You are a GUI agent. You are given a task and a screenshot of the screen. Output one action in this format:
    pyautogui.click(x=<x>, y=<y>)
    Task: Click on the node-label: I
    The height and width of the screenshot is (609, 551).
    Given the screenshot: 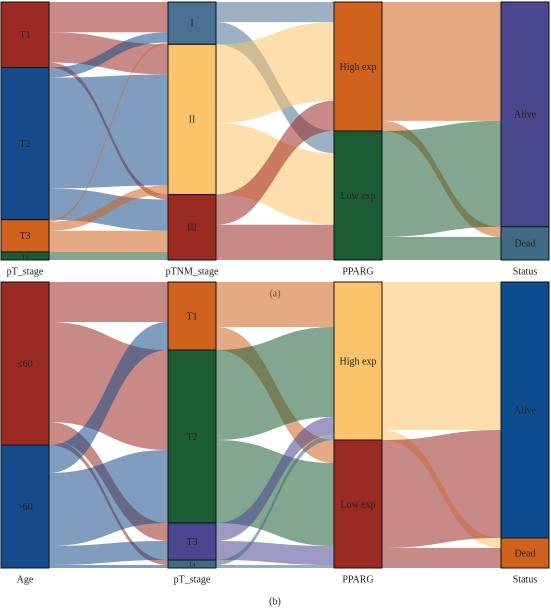 What is the action you would take?
    pyautogui.click(x=191, y=23)
    